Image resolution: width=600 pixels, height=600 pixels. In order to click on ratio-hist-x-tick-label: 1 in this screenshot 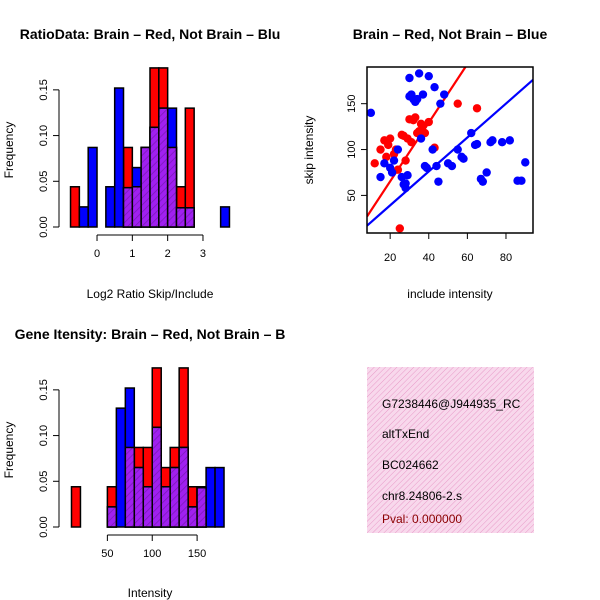, I will do `click(132, 254)`.